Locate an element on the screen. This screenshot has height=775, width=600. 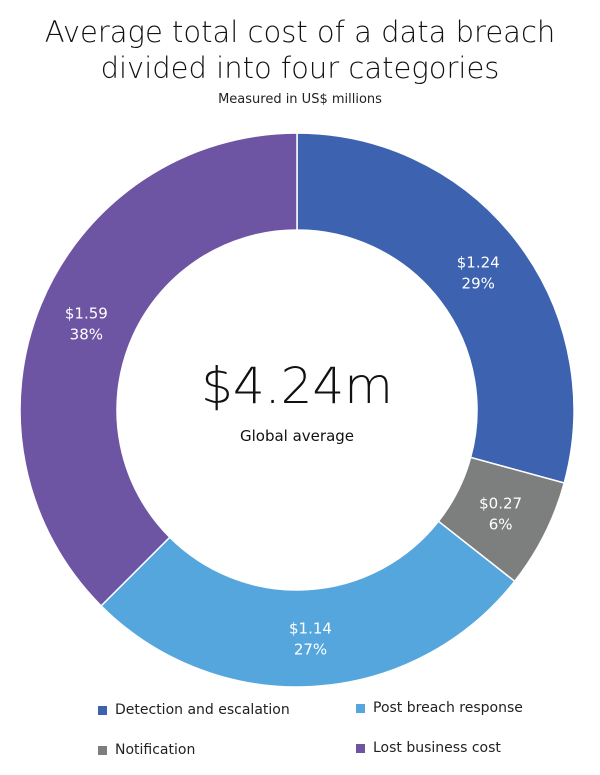
percent-label: 29% is located at coordinates (478, 284).